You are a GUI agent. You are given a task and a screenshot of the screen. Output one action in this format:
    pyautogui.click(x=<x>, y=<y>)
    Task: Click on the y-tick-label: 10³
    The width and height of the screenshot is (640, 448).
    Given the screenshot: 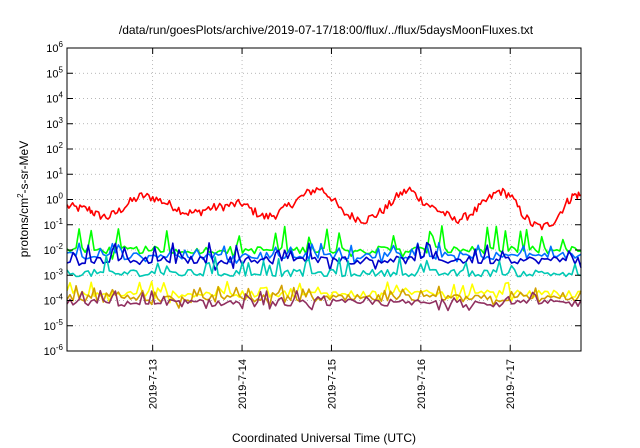 What is the action you would take?
    pyautogui.click(x=54, y=123)
    